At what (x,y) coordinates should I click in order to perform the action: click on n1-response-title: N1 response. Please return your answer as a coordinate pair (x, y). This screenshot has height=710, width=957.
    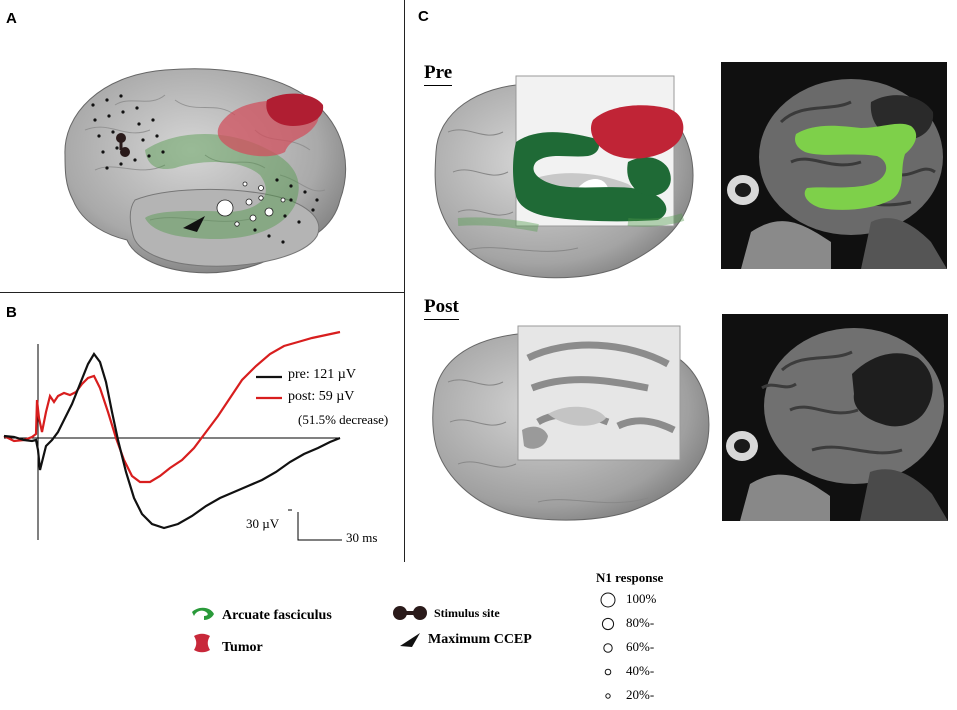
    Looking at the image, I should click on (630, 577).